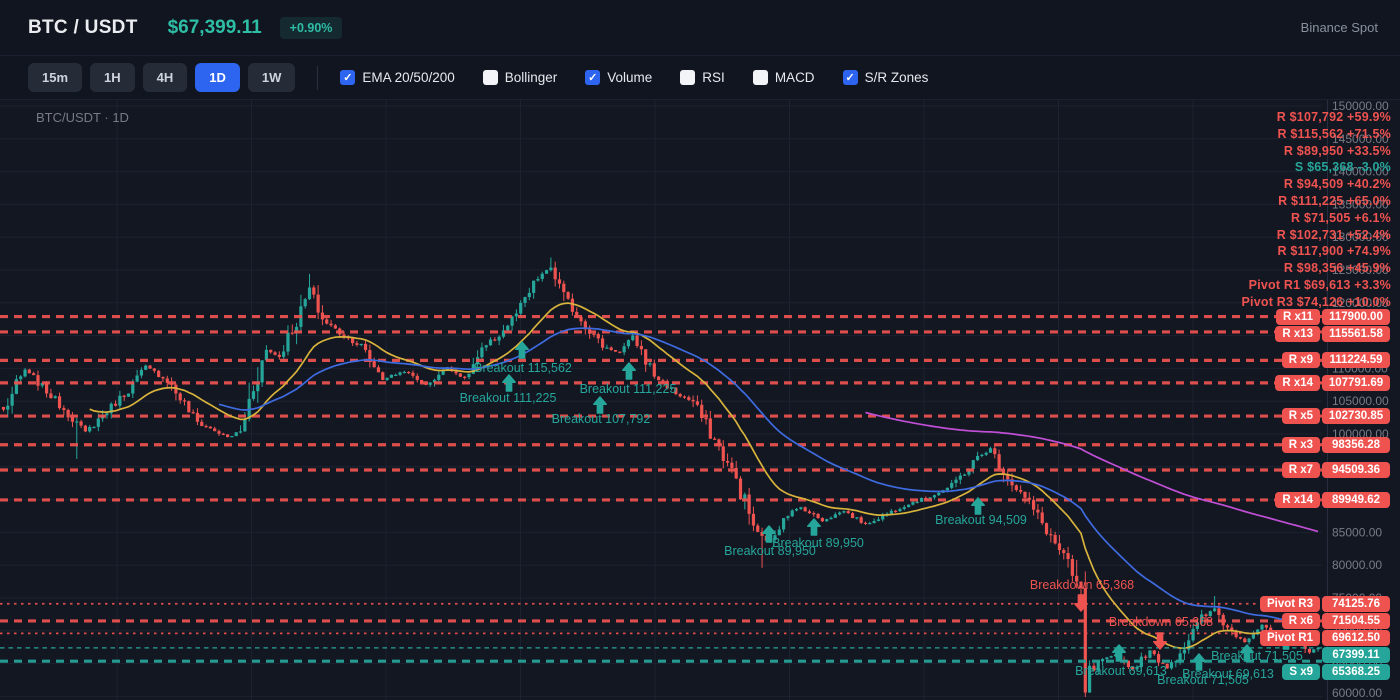 This screenshot has height=700, width=1400. I want to click on sr-level-line: R $89,950 +33.5%, so click(1337, 150).